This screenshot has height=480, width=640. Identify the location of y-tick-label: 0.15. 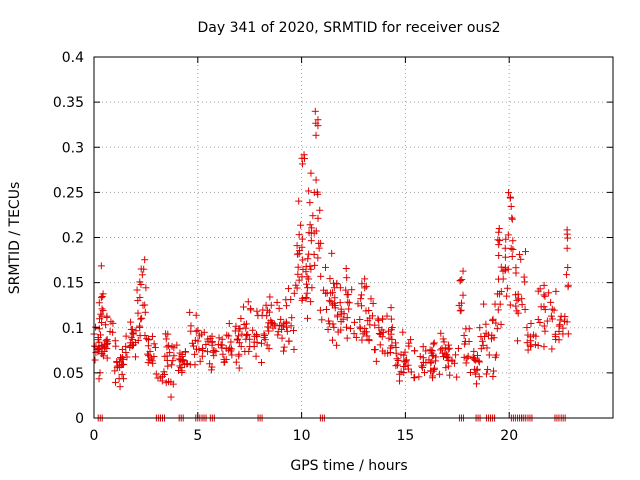
(68, 284).